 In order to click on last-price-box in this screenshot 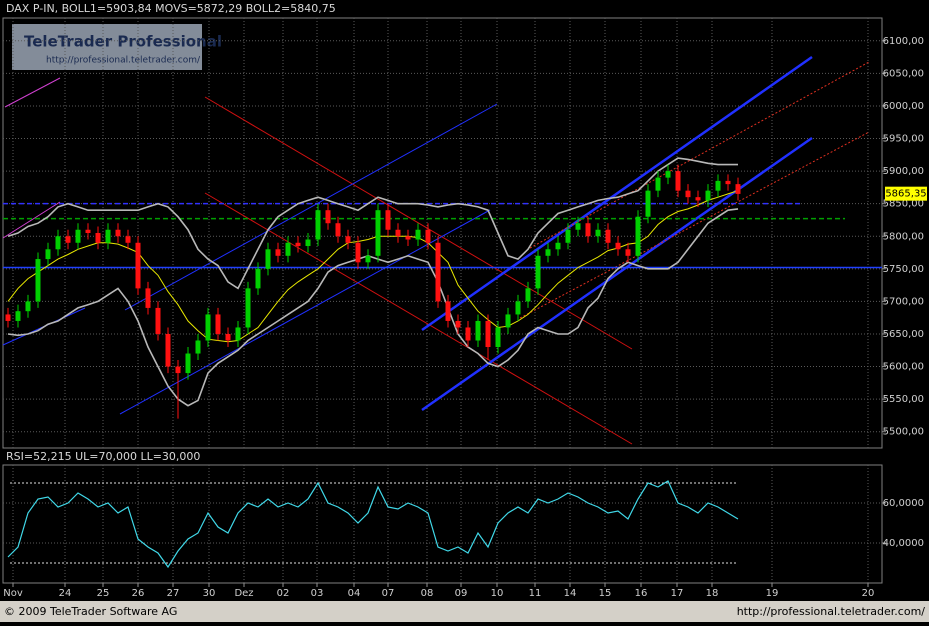, I will do `click(906, 193)`.